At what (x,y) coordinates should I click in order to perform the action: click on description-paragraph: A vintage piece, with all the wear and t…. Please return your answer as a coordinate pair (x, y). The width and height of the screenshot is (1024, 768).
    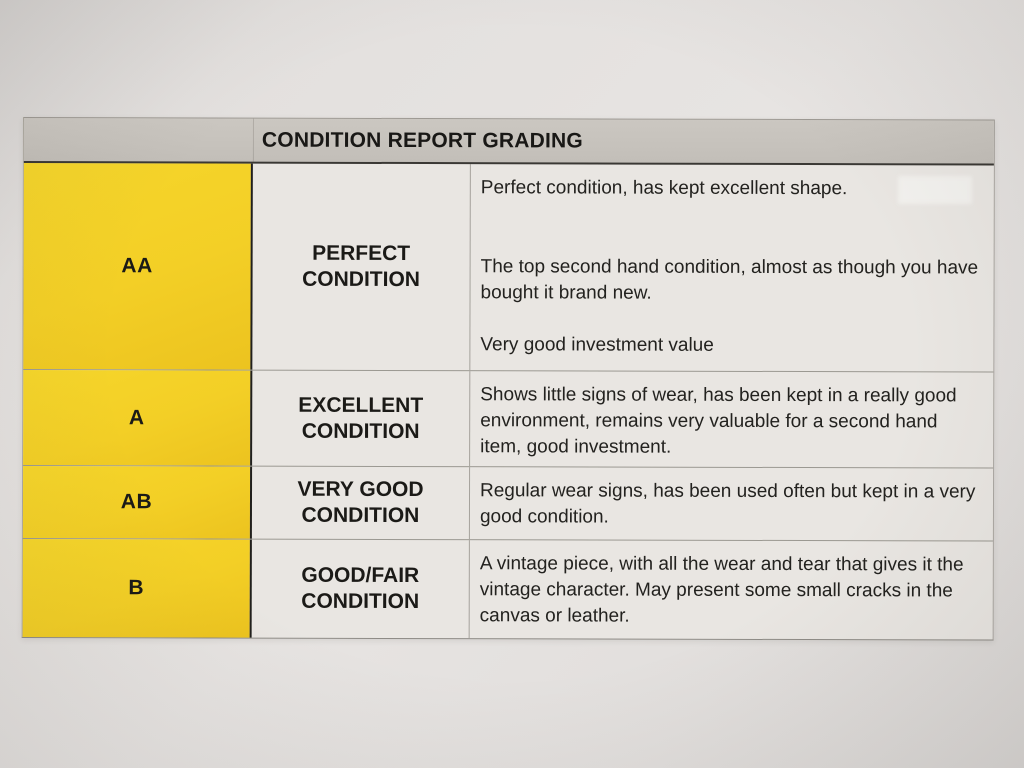
    Looking at the image, I should click on (721, 590).